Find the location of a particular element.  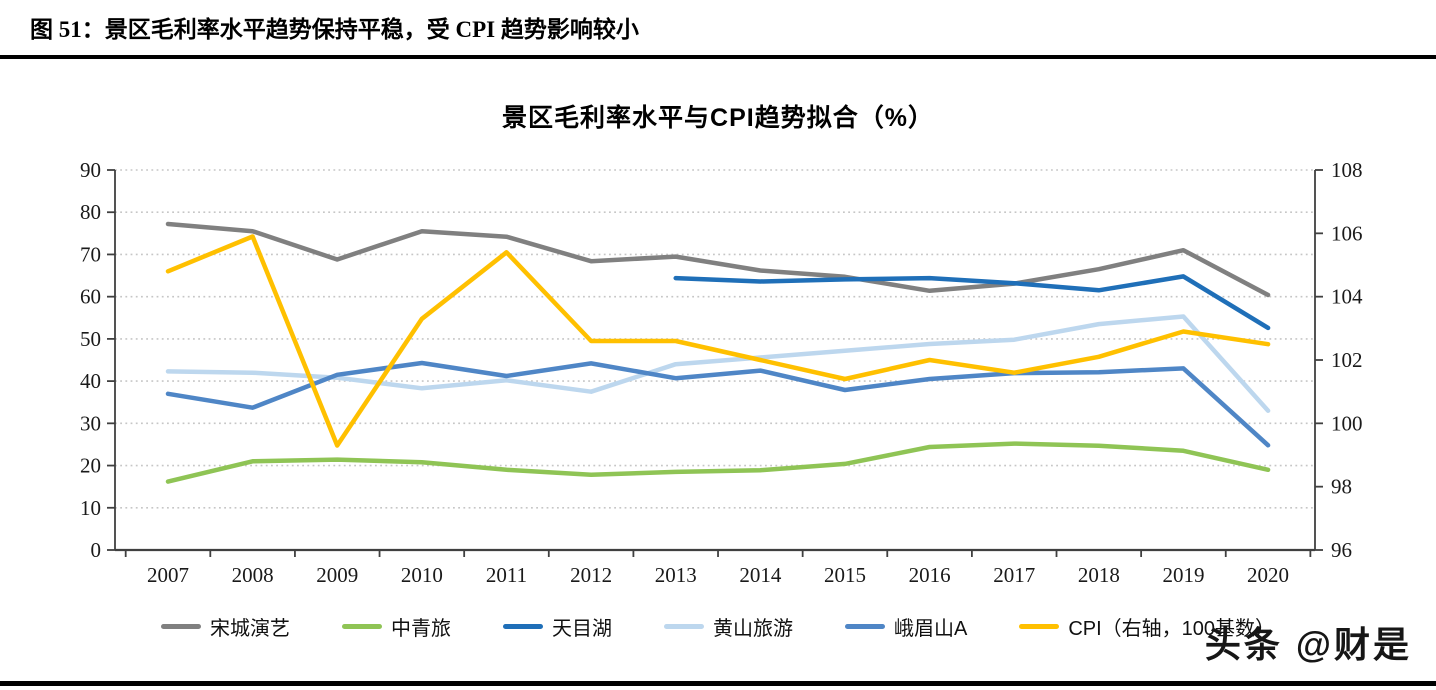

right-axis-tick-label: 108 is located at coordinates (1347, 170).